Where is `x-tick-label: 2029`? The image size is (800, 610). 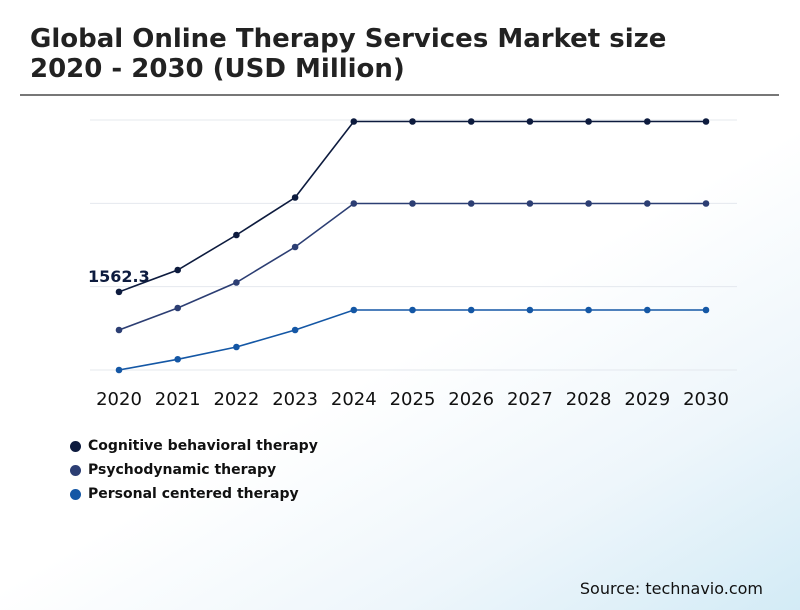
x-tick-label: 2029 is located at coordinates (647, 399).